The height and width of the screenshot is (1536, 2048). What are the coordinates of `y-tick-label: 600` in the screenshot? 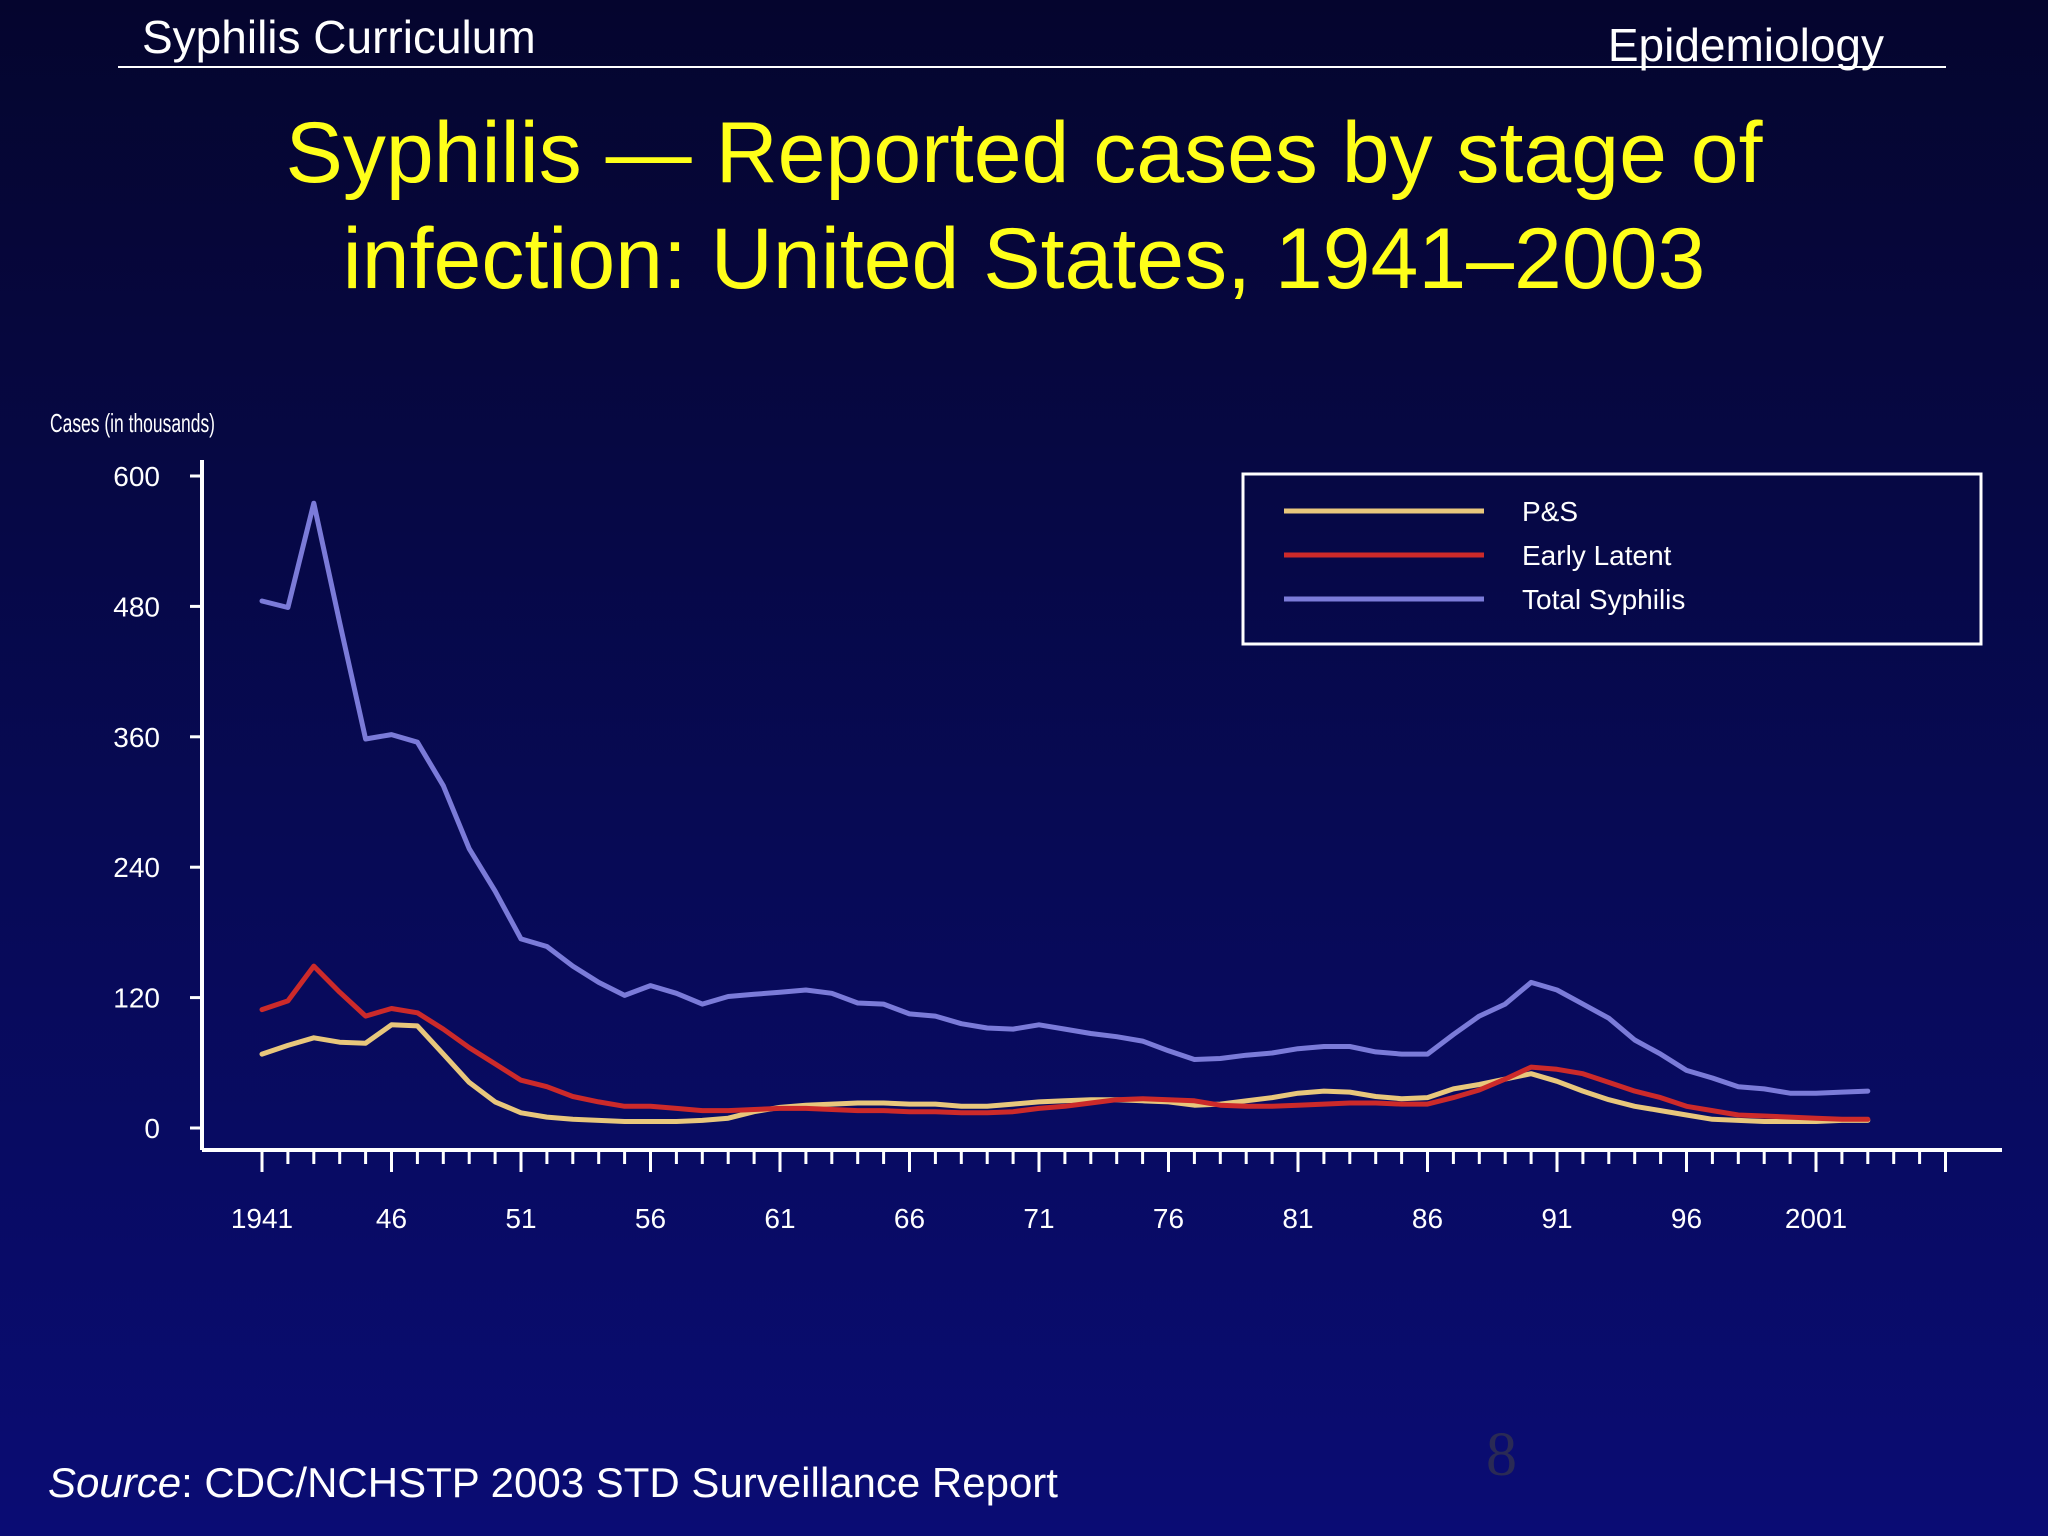 It's located at (136, 476).